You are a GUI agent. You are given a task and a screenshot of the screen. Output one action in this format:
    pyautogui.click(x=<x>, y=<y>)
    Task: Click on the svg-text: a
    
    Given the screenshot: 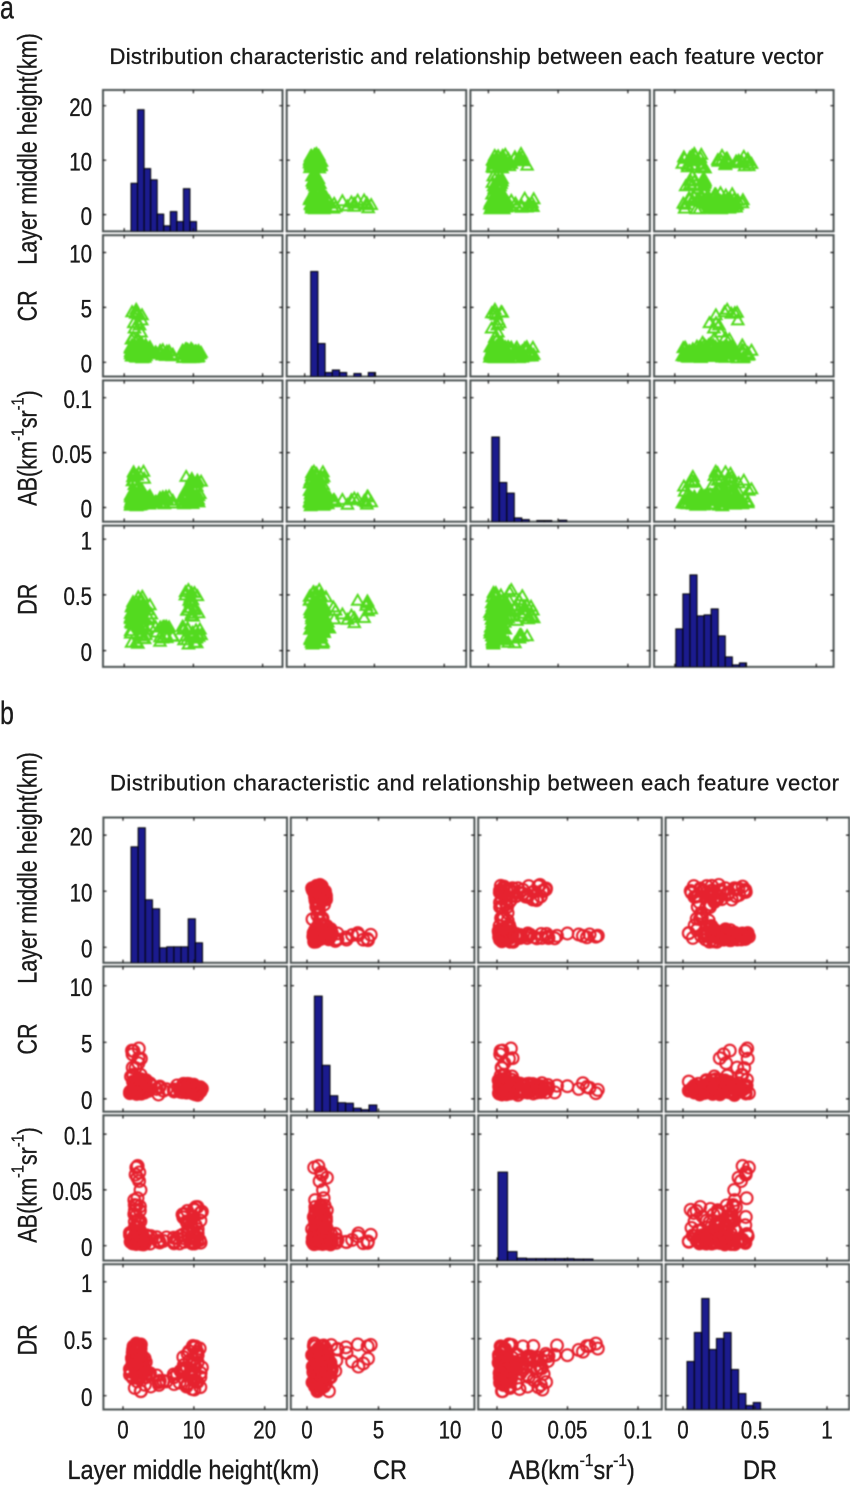 What is the action you would take?
    pyautogui.click(x=7, y=13)
    